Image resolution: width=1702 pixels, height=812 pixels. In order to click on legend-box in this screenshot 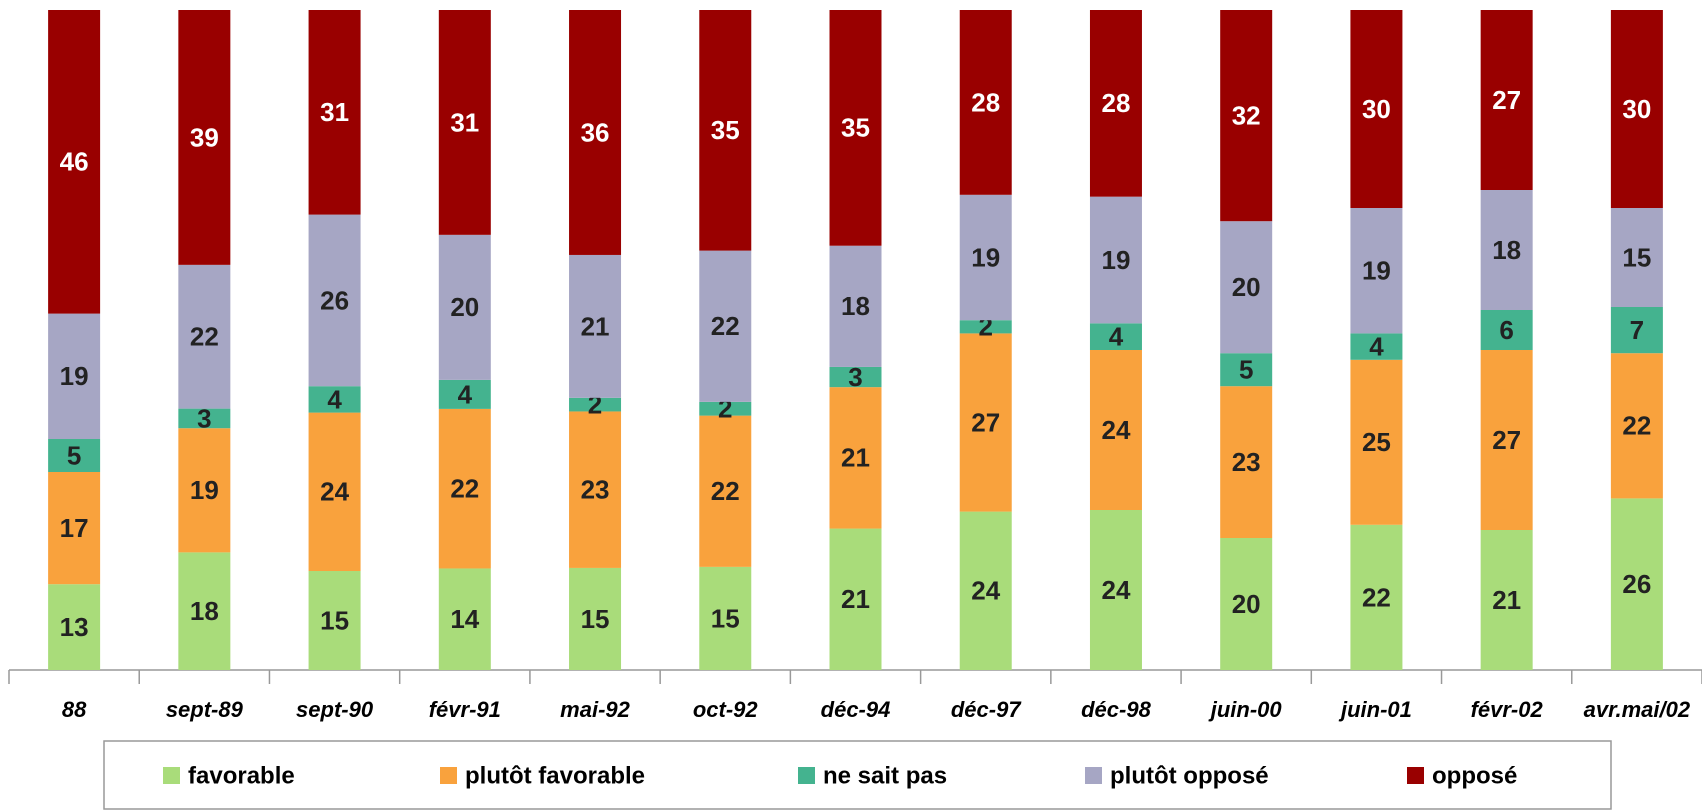, I will do `click(857, 775)`.